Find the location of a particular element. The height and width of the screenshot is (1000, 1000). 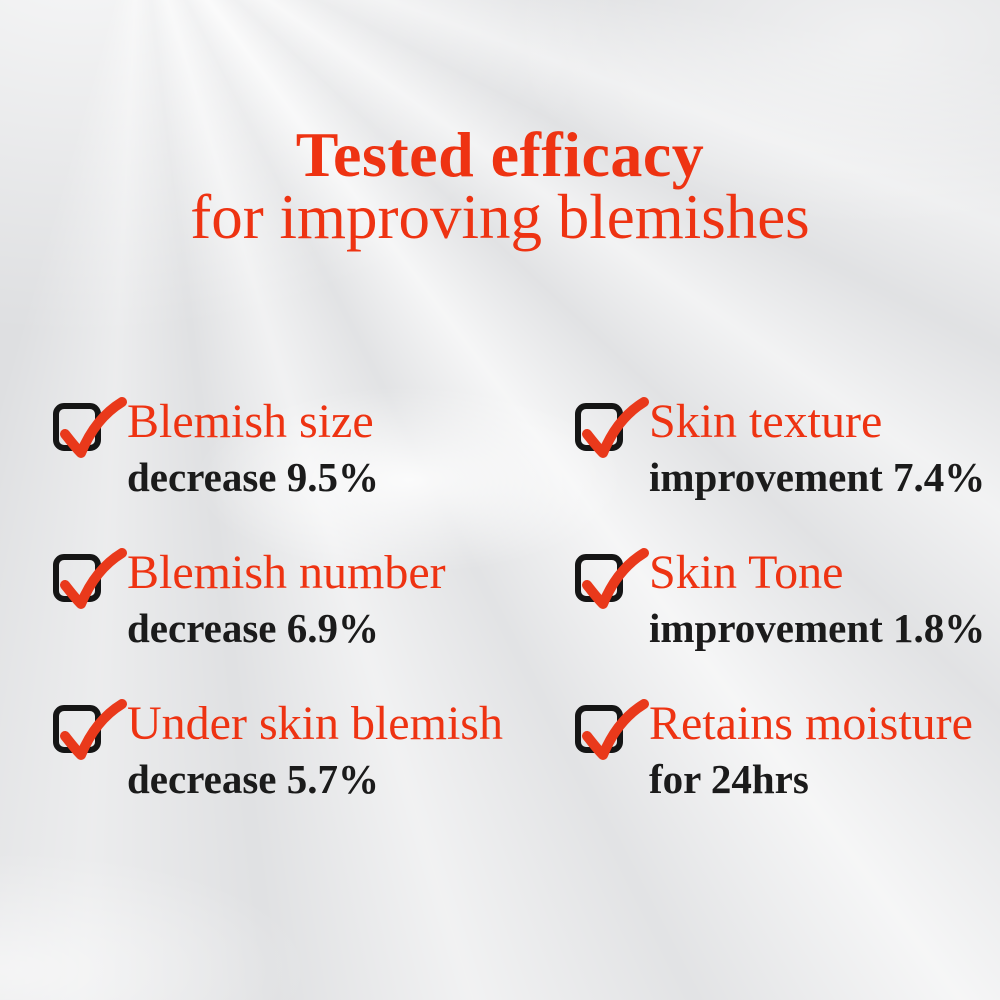

benefit-text: Blemish size decrease 9.5% is located at coordinates (253, 448).